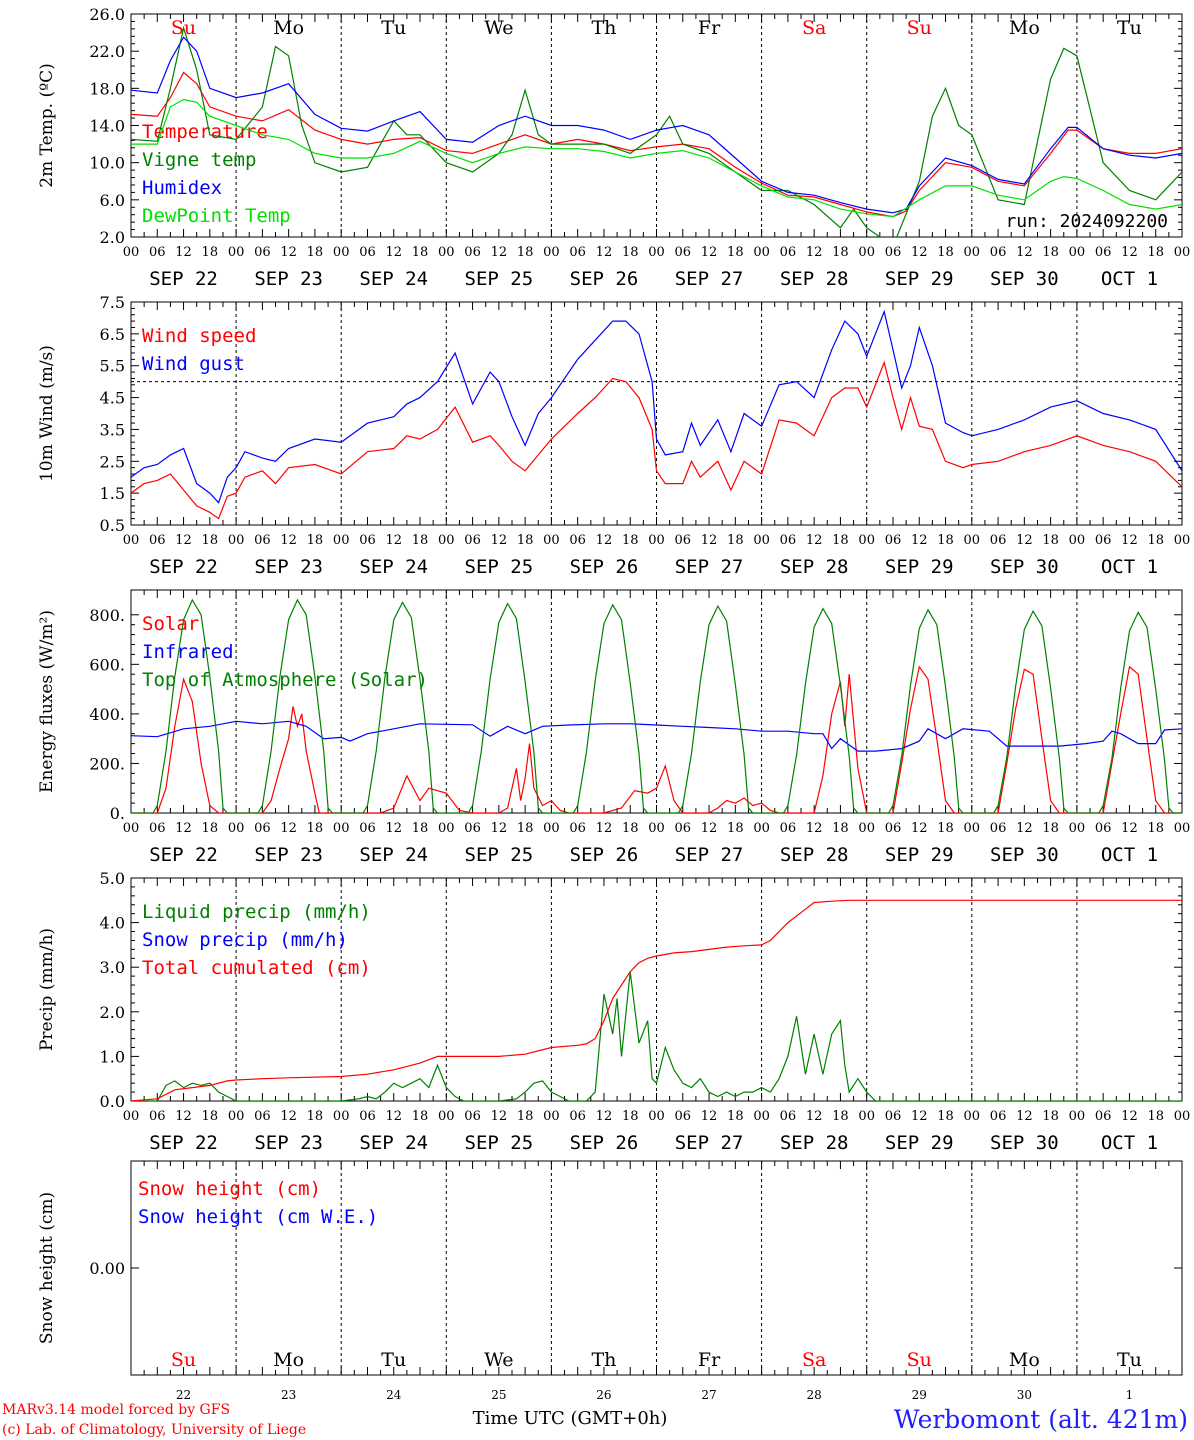 The width and height of the screenshot is (1194, 1440). What do you see at coordinates (188, 652) in the screenshot?
I see `legend-entry: Infrared` at bounding box center [188, 652].